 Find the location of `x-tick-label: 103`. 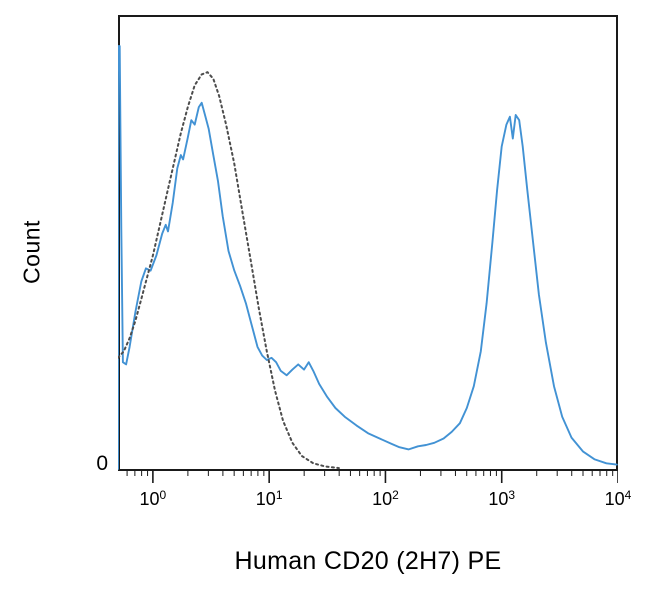

x-tick-label: 103 is located at coordinates (502, 498).